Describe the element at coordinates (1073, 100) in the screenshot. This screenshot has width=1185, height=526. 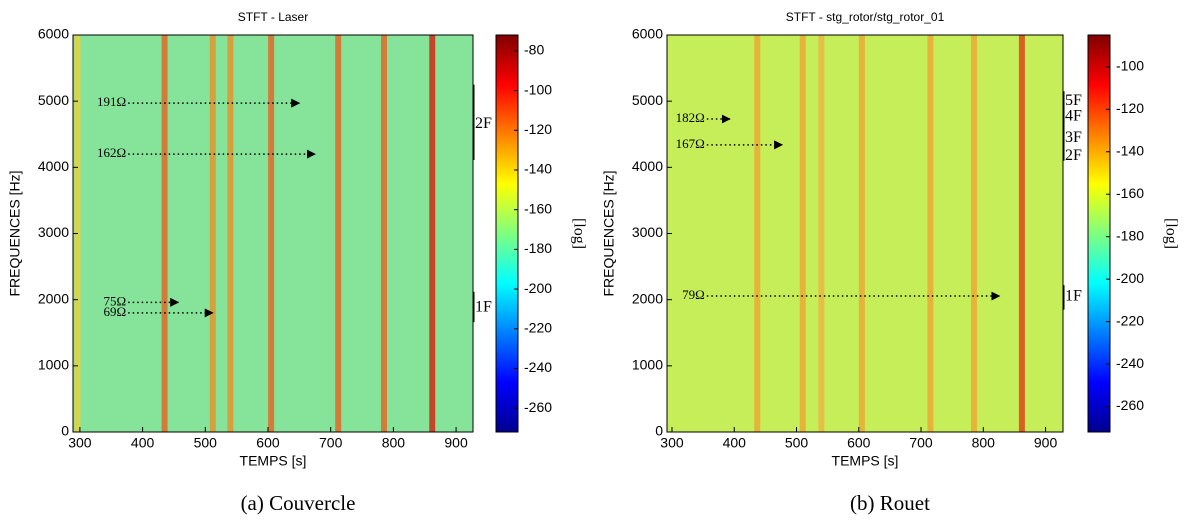
I see `harmonic-label: 5F` at that location.